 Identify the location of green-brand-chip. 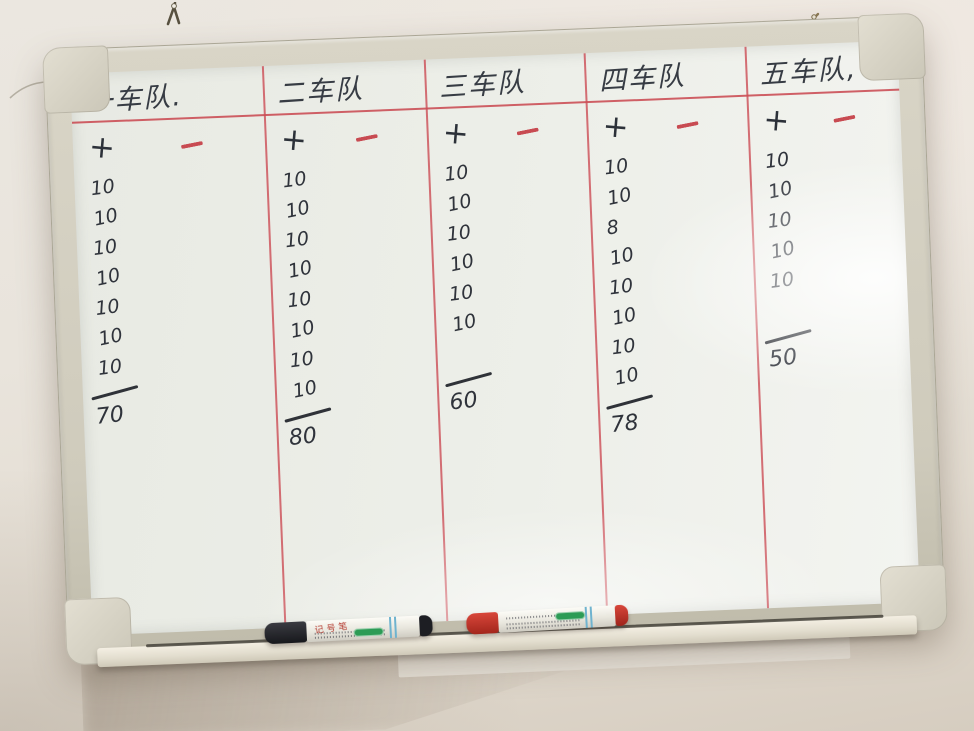
(368, 632).